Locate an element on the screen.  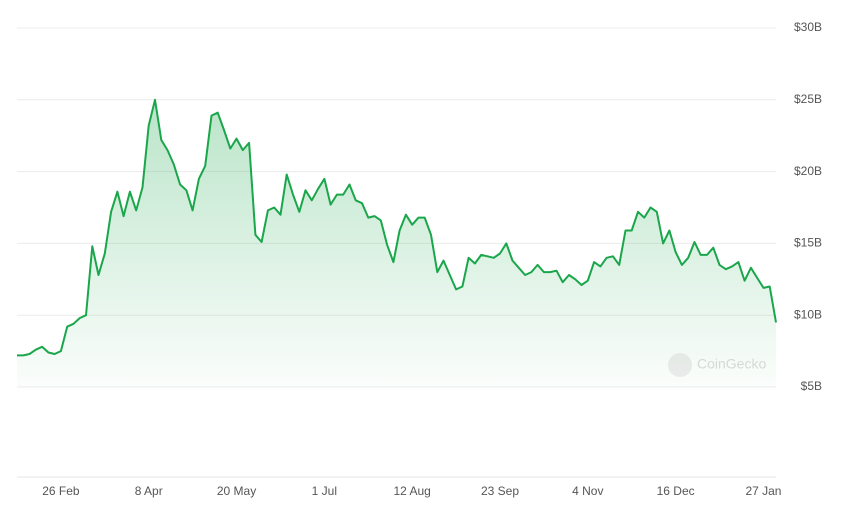
x-tick-label: 4 Nov is located at coordinates (587, 491).